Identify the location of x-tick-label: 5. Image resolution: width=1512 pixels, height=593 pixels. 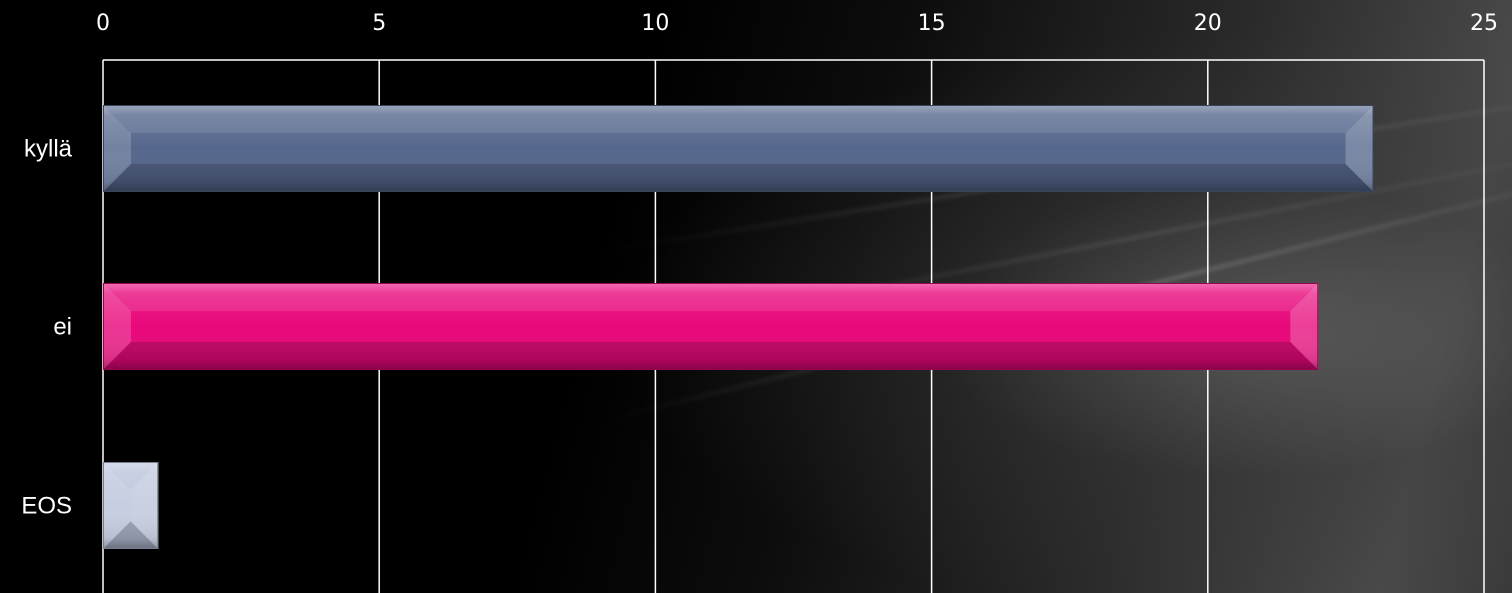
(379, 23).